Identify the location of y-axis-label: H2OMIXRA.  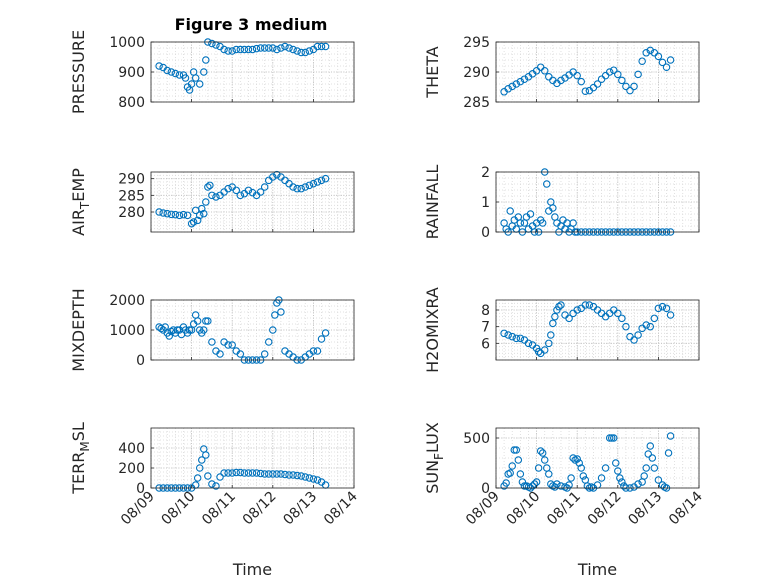
(432, 330).